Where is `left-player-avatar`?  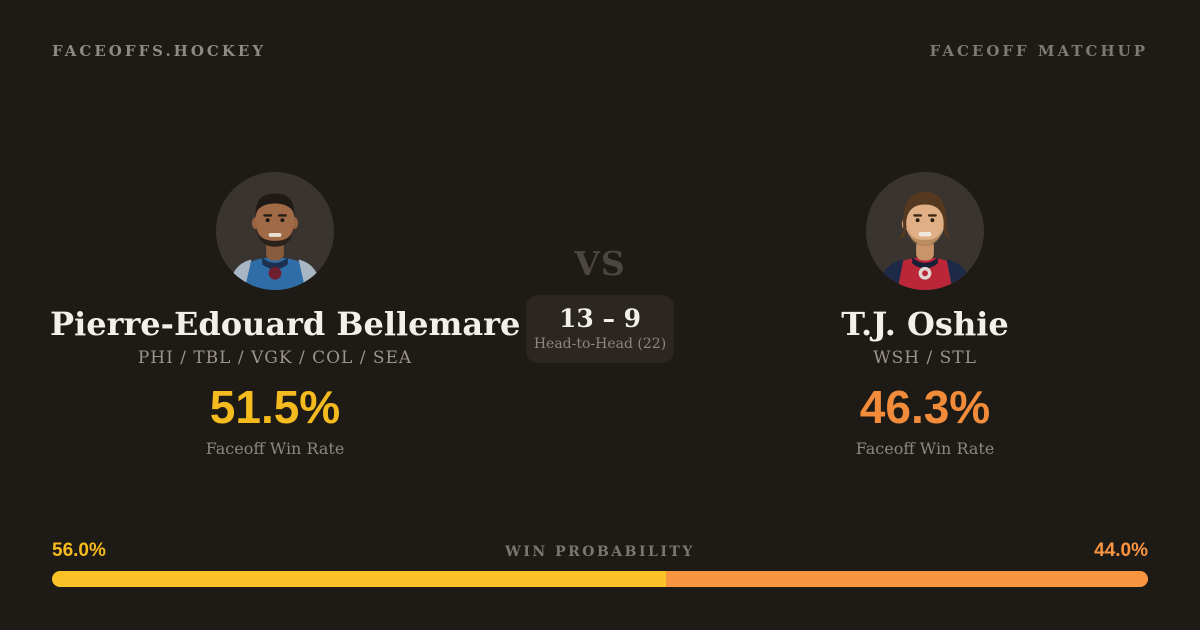 left-player-avatar is located at coordinates (275, 231).